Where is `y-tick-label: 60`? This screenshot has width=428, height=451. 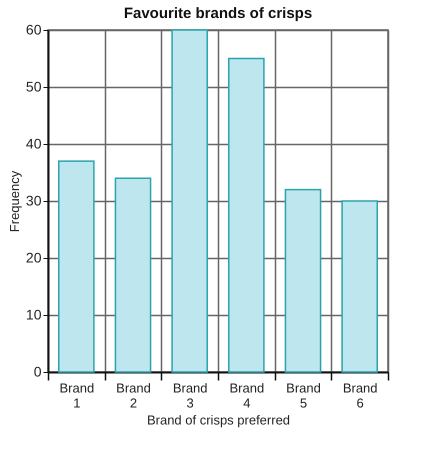
y-tick-label: 60 is located at coordinates (34, 30).